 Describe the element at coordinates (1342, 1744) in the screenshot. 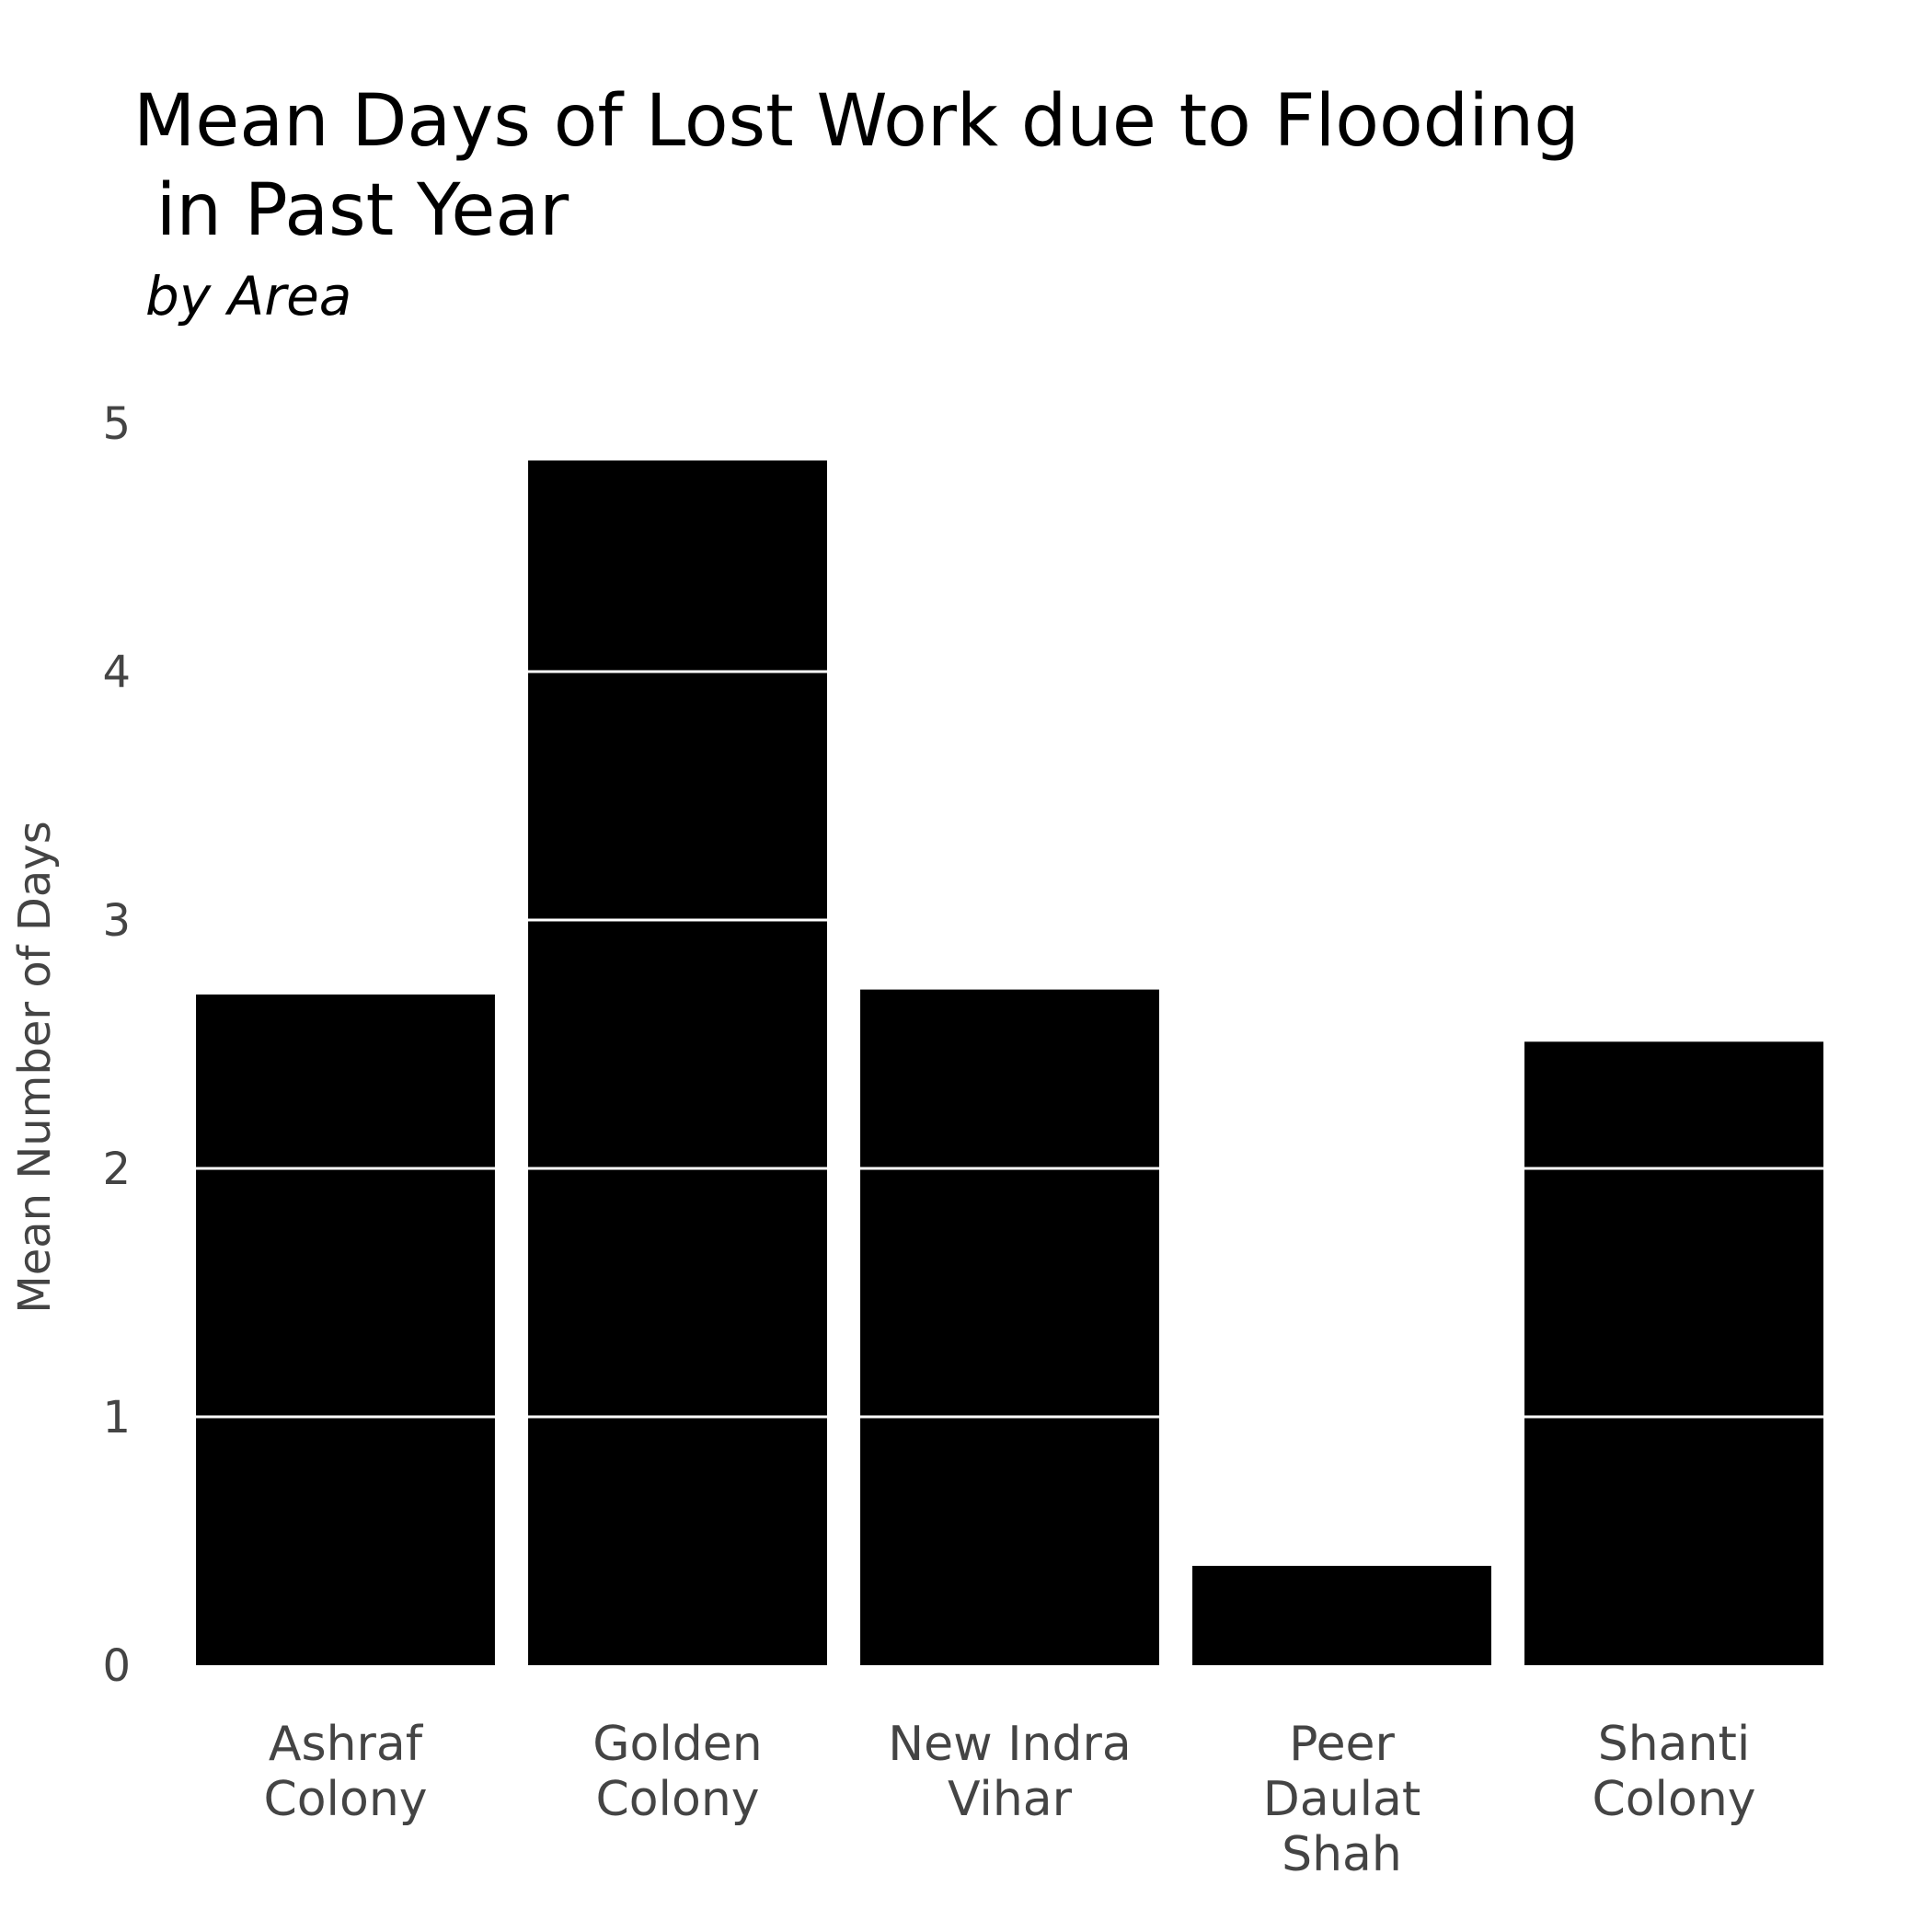

I see `x-tick-label-line: Peer` at that location.